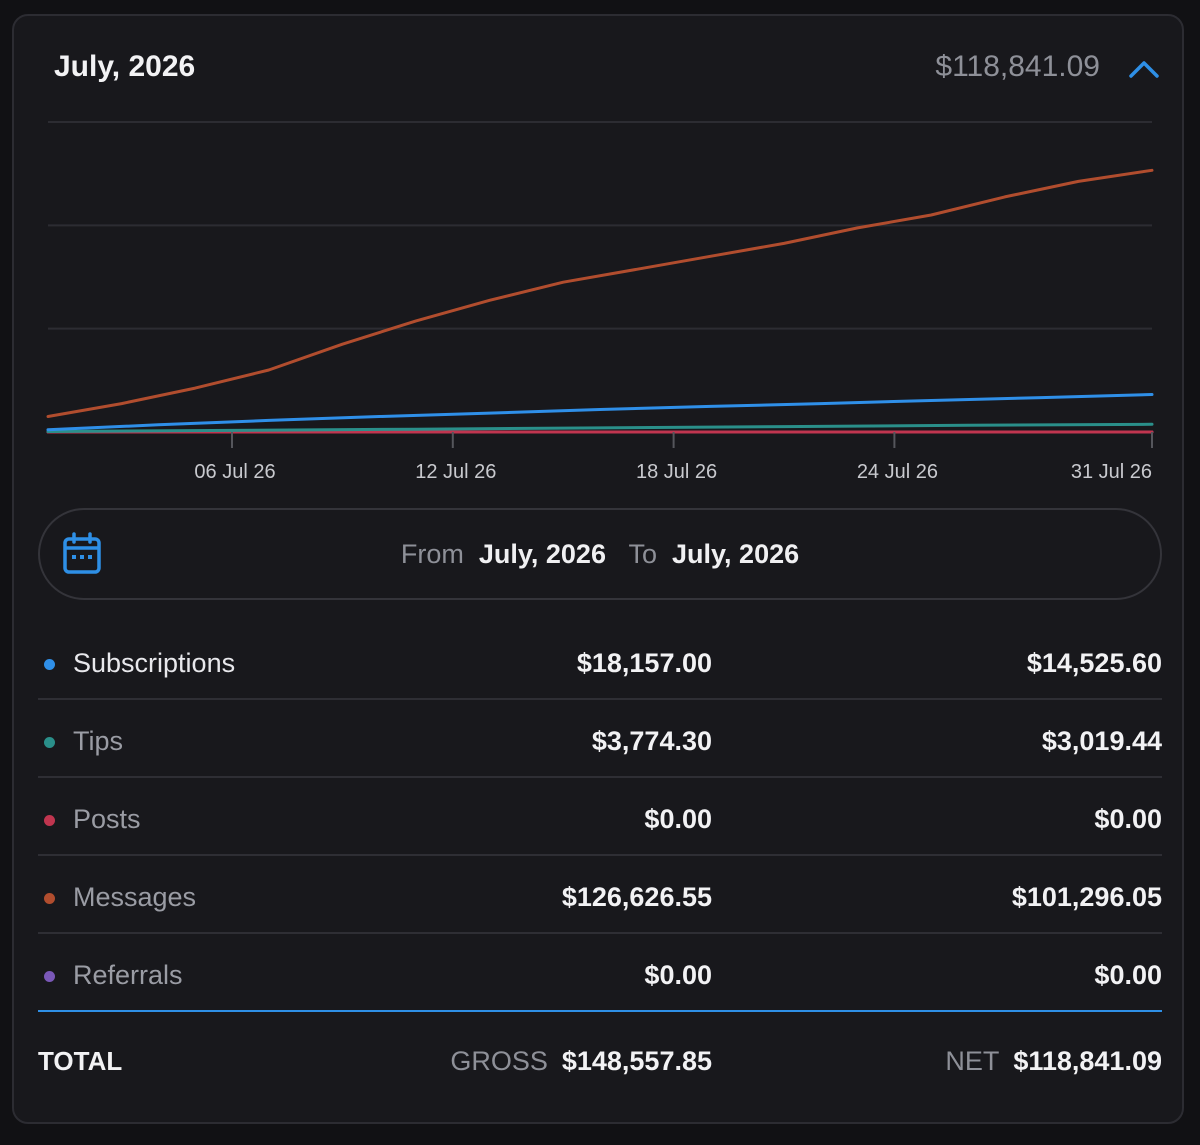 The height and width of the screenshot is (1145, 1200). Describe the element at coordinates (736, 554) in the screenshot. I see `to-value: July, 2026` at that location.